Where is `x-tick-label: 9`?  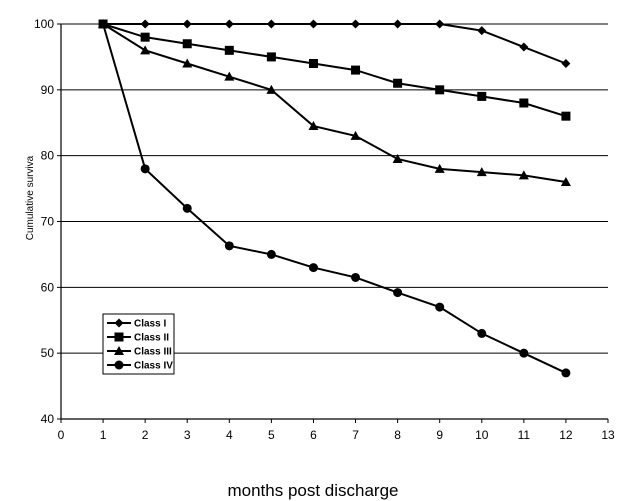
x-tick-label: 9 is located at coordinates (439, 435).